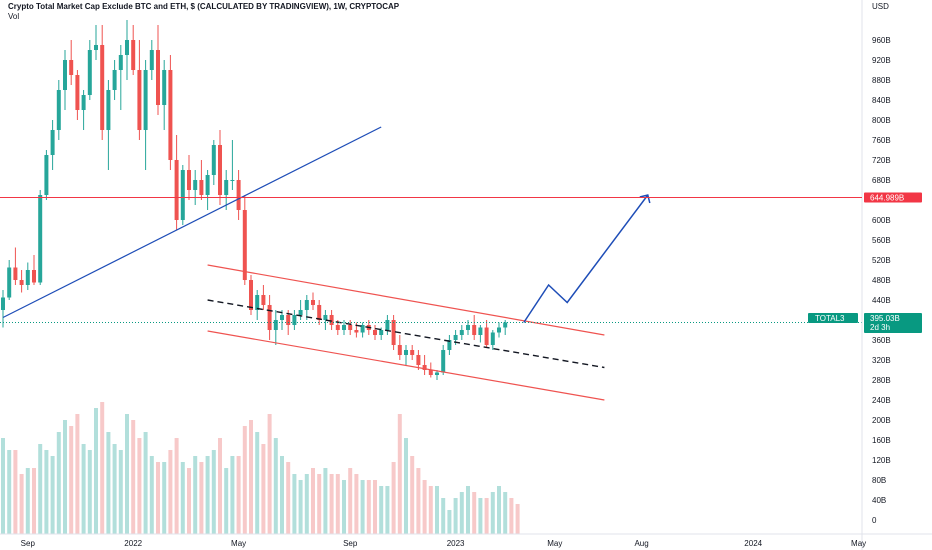  What do you see at coordinates (881, 40) in the screenshot?
I see `y-tick-label: 960B` at bounding box center [881, 40].